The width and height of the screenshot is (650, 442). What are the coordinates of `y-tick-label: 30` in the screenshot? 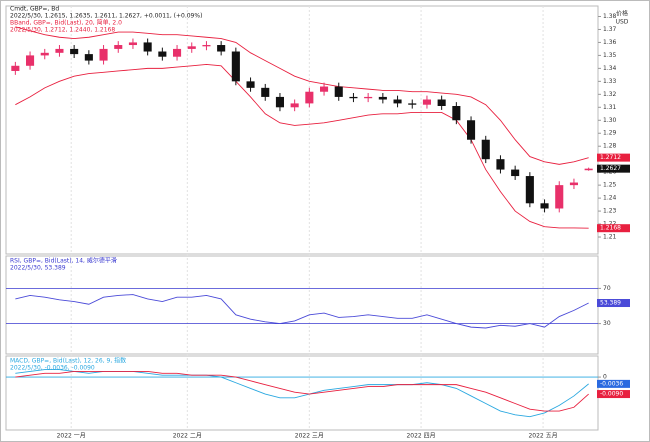 It's located at (607, 323).